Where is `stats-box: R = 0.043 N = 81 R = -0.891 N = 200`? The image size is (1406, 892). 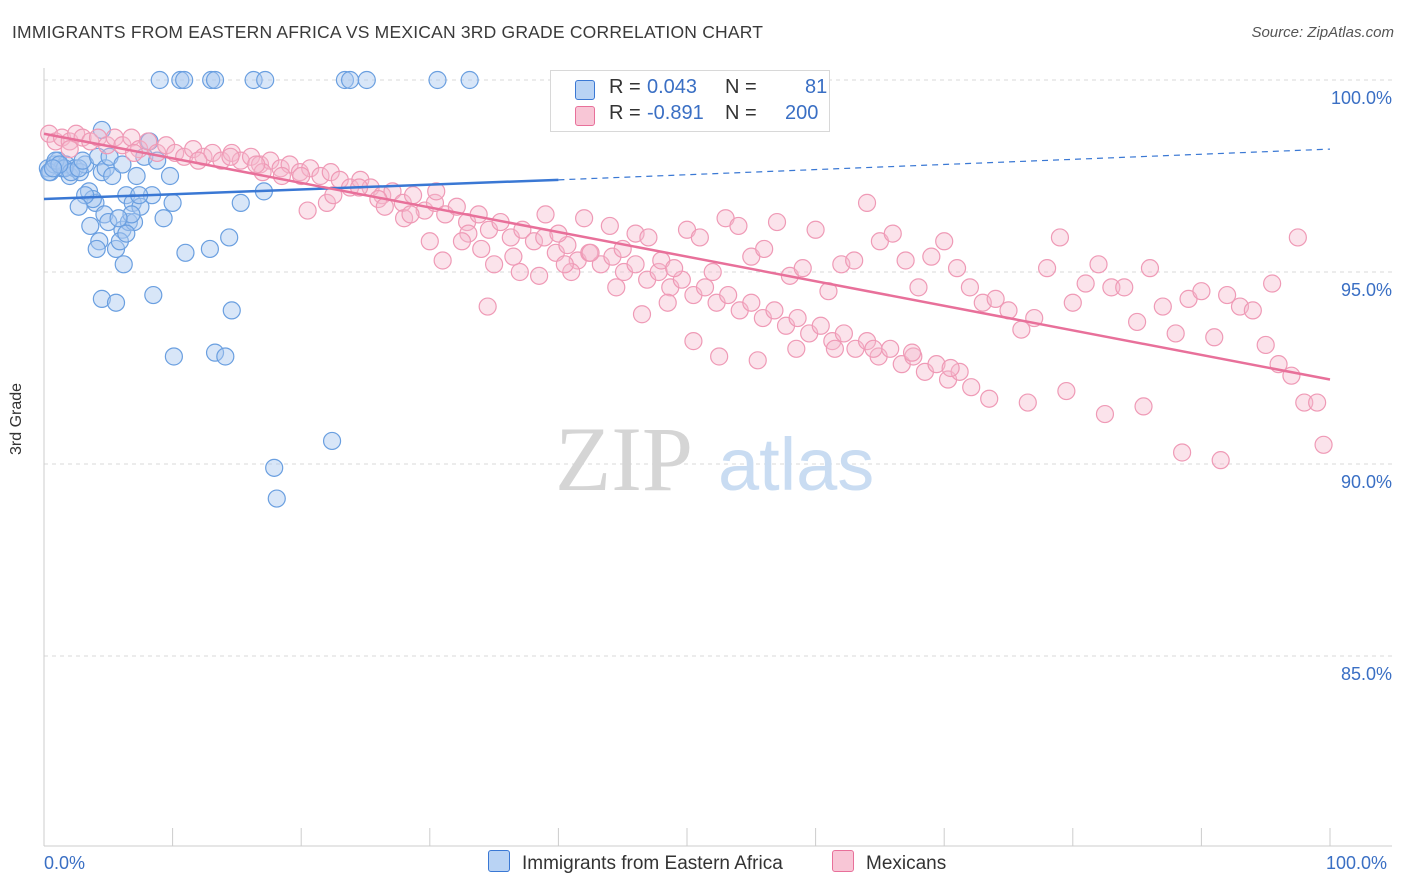 stats-box: R = 0.043 N = 81 R = -0.891 N = 200 is located at coordinates (690, 101).